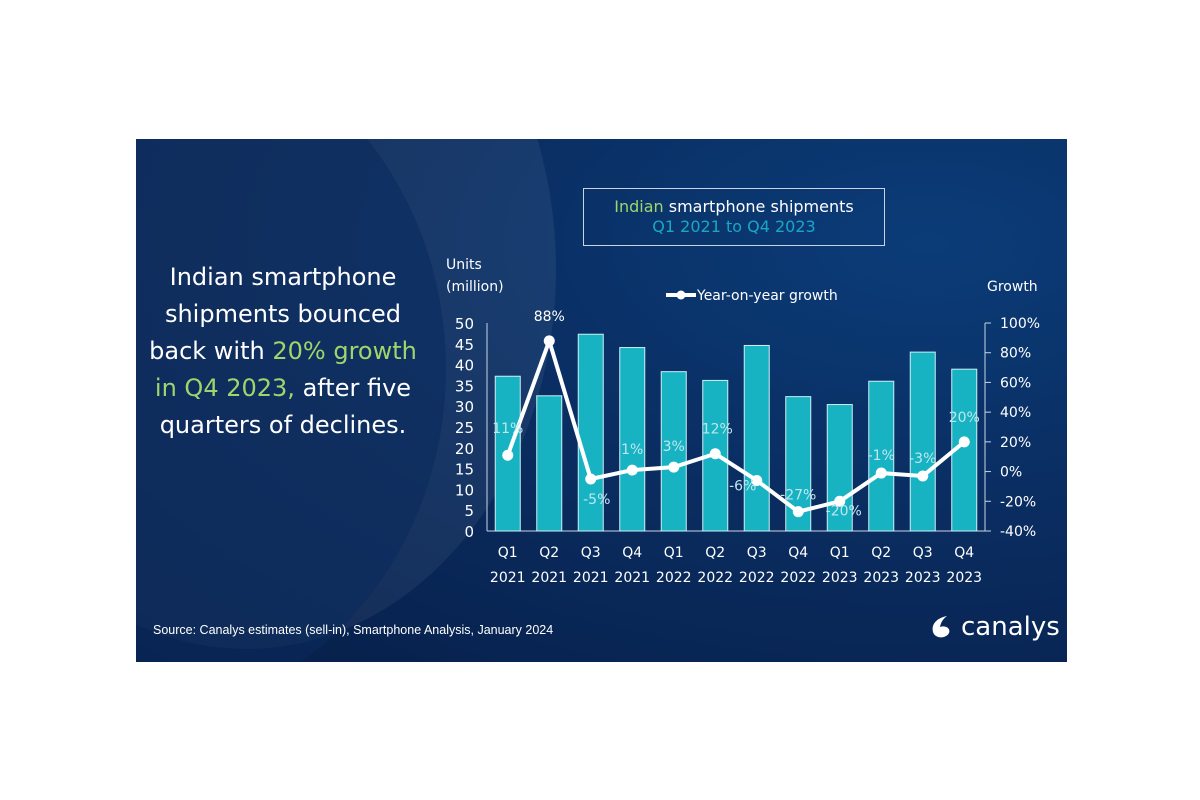 This screenshot has width=1200, height=800. Describe the element at coordinates (464, 449) in the screenshot. I see `left-tick-label: 20` at that location.